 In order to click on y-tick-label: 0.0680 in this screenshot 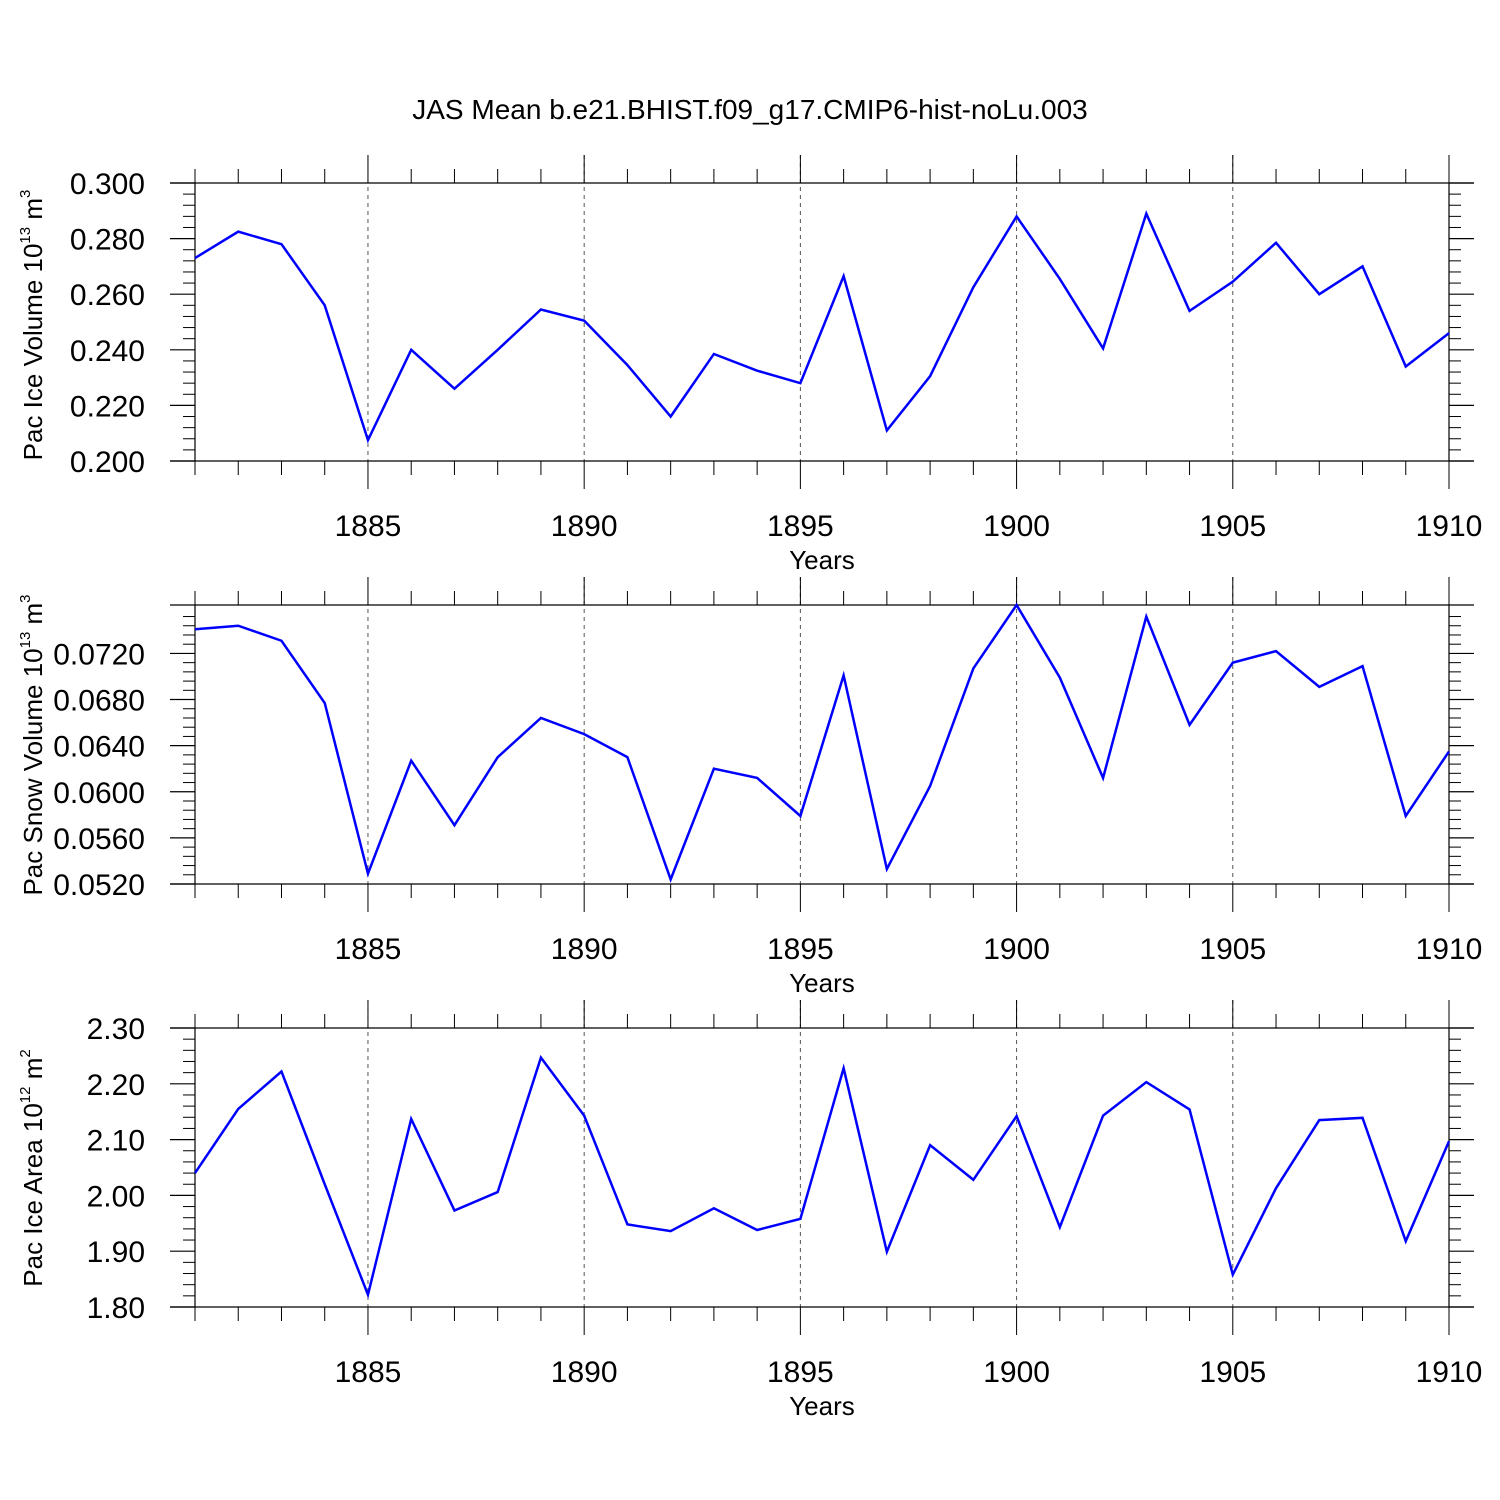, I will do `click(99, 701)`.